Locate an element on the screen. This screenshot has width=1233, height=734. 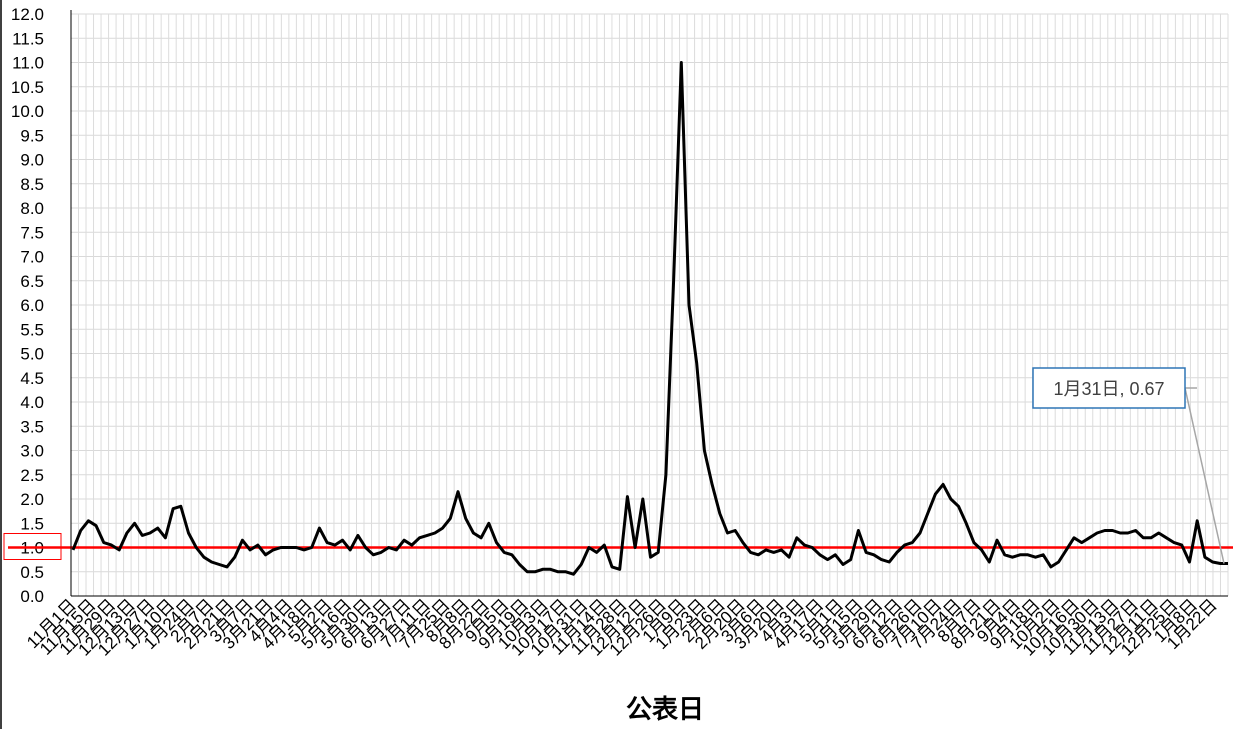
data-label-box is located at coordinates (1109, 388).